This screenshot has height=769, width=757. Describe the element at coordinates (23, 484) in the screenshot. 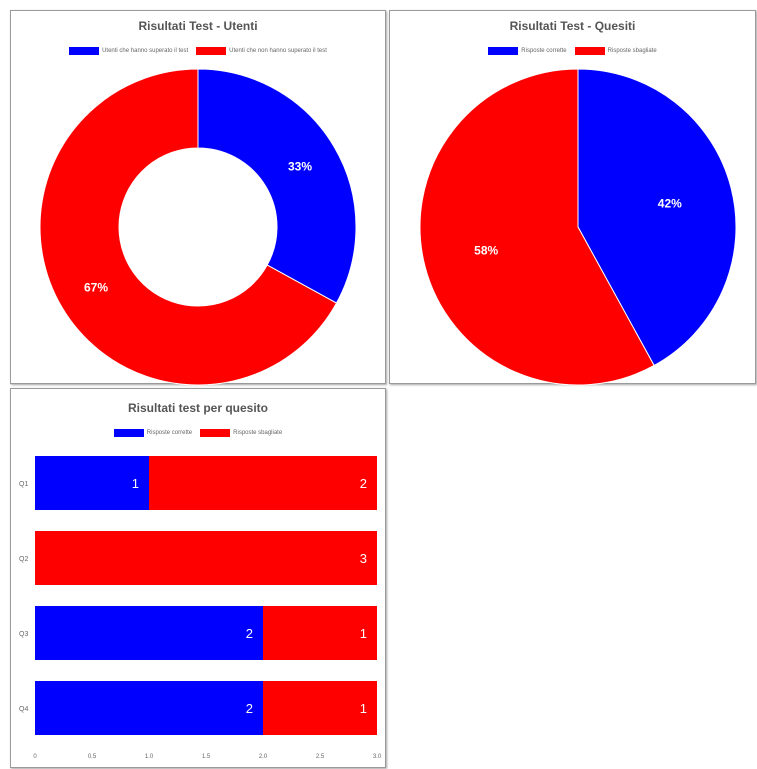

I see `category-label: Q1` at that location.